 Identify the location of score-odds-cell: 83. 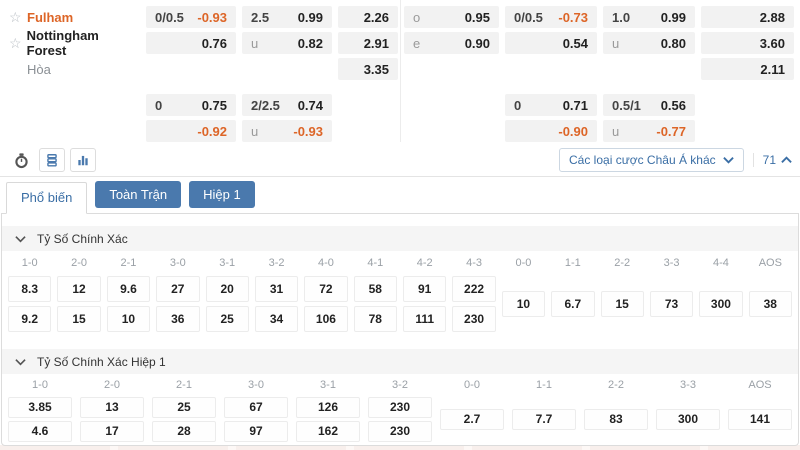
(616, 419).